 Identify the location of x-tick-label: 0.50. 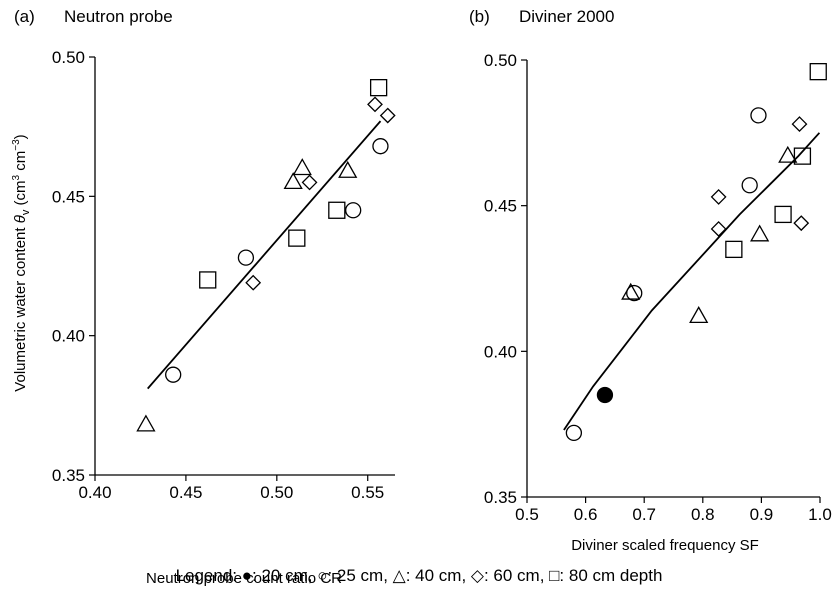
(276, 492).